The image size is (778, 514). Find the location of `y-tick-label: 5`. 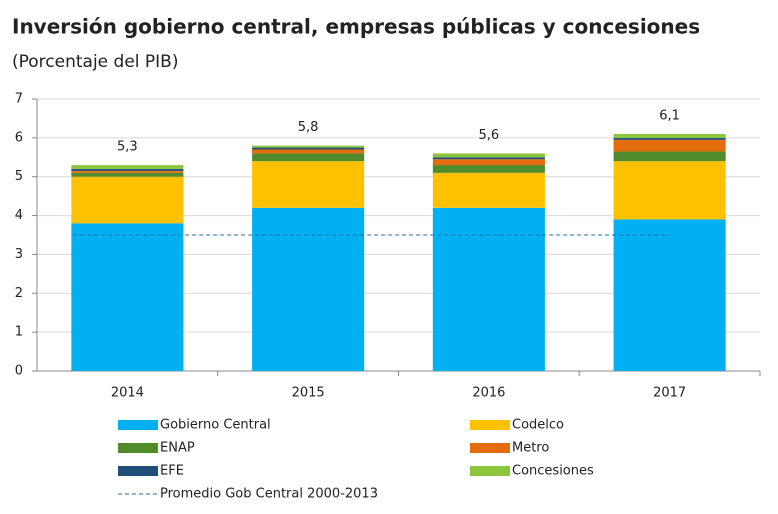

y-tick-label: 5 is located at coordinates (19, 176).